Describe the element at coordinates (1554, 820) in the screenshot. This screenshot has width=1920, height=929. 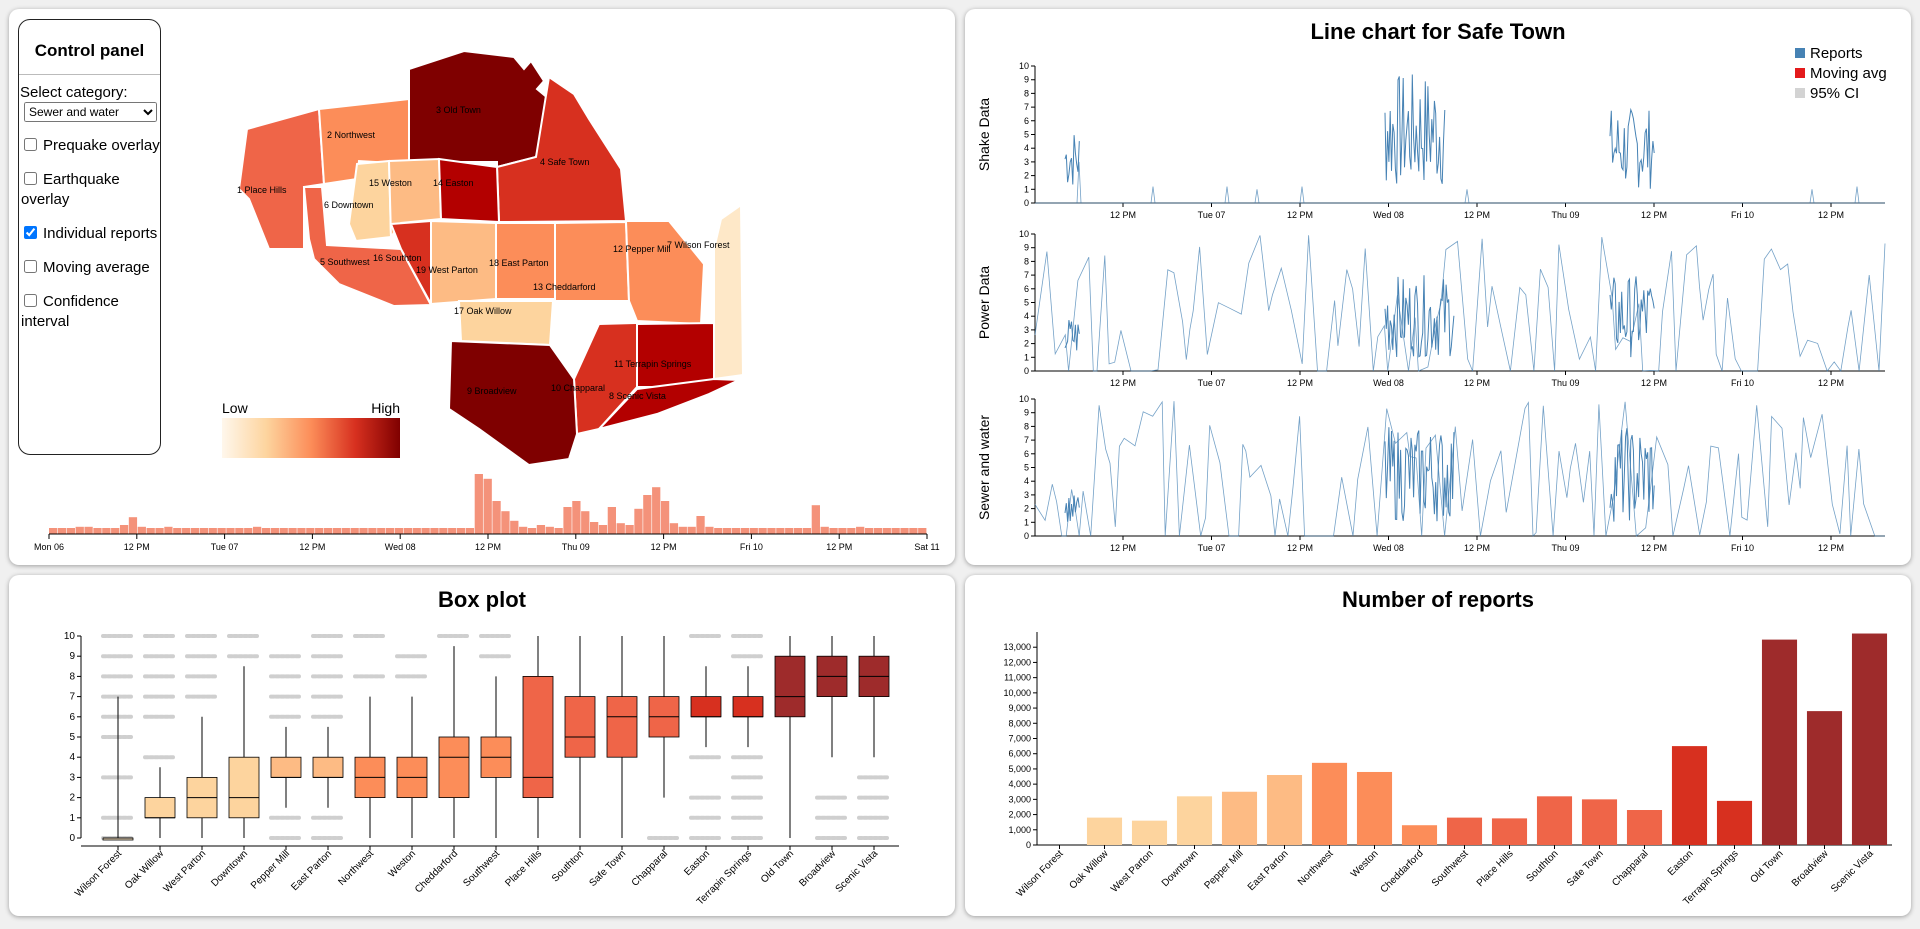
I see `bar-southton` at that location.